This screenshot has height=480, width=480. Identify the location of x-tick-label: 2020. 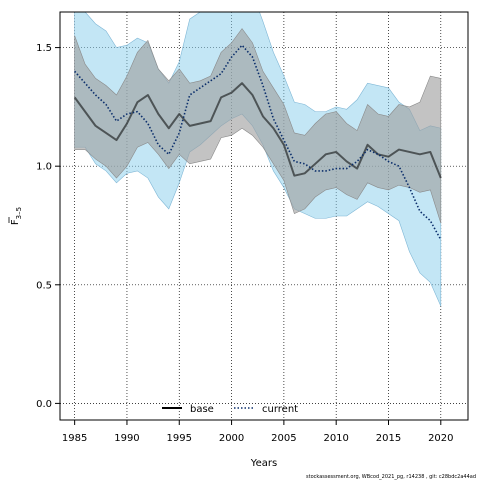
(440, 438).